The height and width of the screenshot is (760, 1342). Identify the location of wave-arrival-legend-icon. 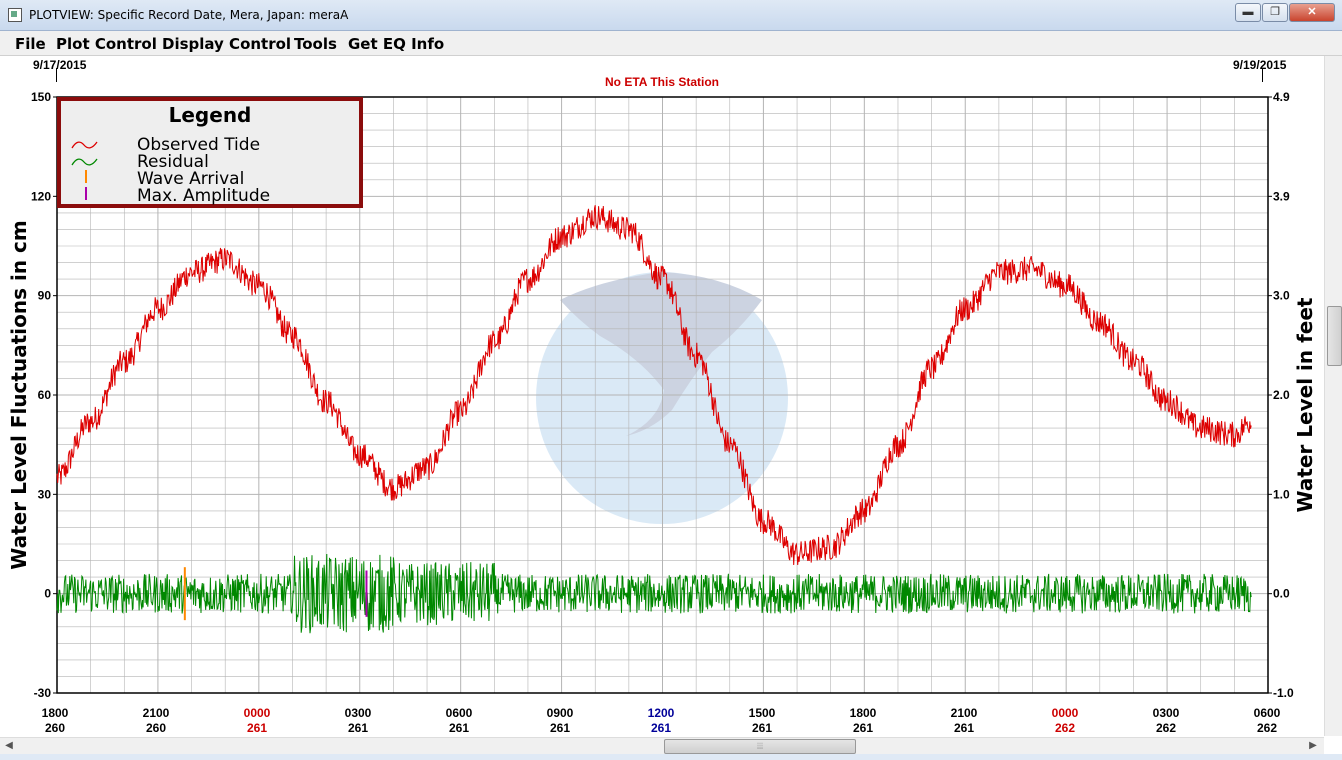
(86, 176).